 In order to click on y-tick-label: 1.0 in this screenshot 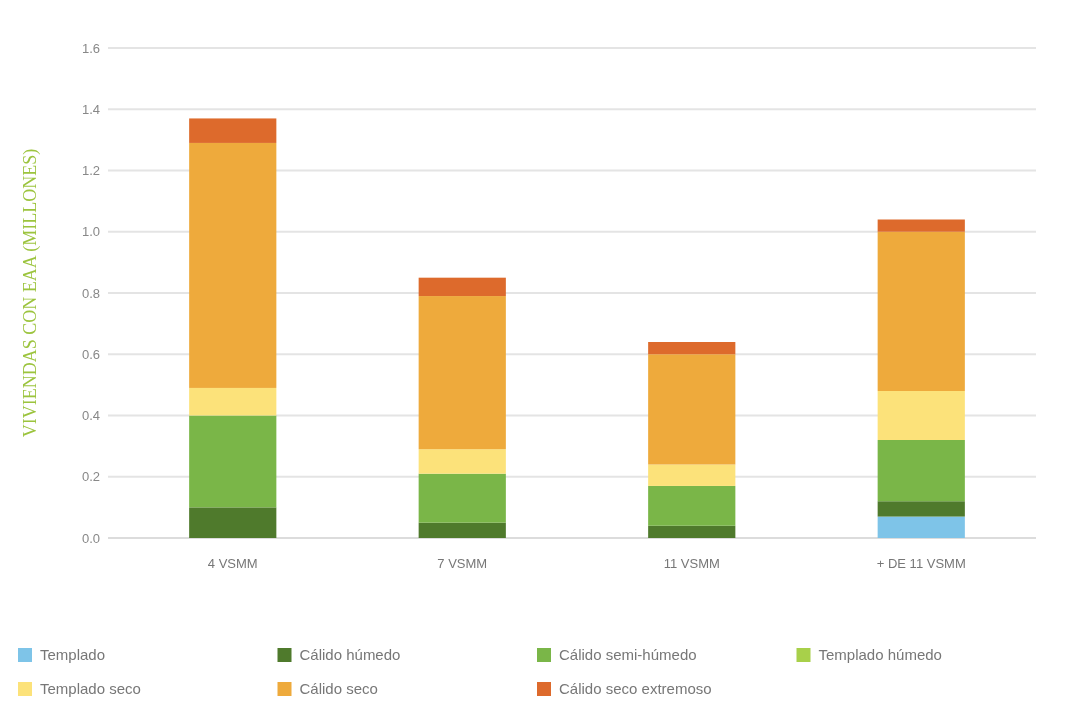, I will do `click(90, 232)`.